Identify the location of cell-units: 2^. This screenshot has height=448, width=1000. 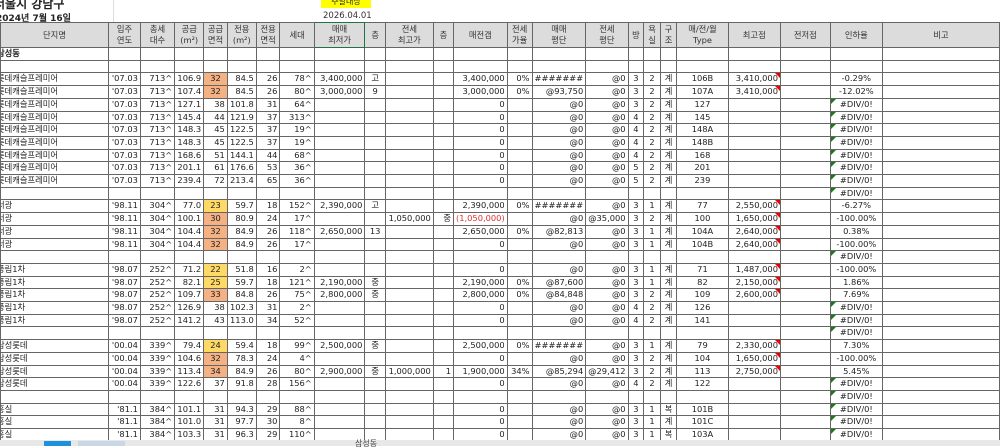
(297, 269).